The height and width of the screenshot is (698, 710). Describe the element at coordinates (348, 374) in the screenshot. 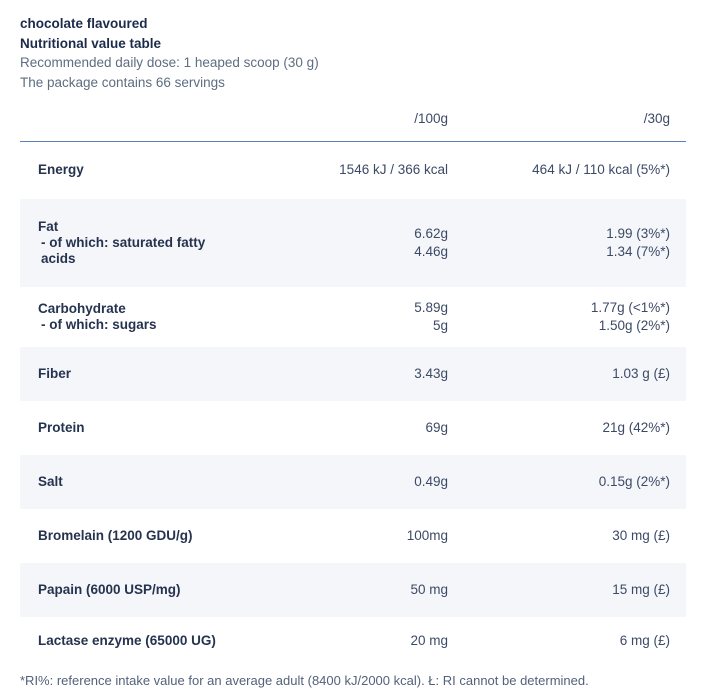

I see `value-per-100g: 3.43g` at that location.